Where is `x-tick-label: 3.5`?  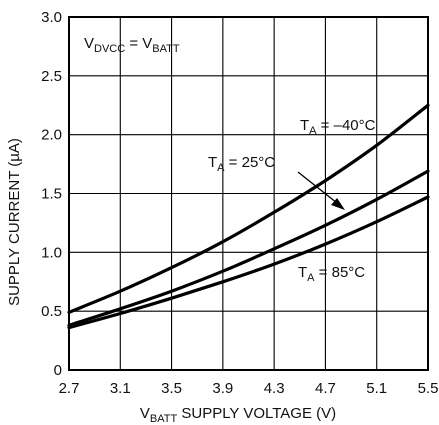
x-tick-label: 3.5 is located at coordinates (171, 388).